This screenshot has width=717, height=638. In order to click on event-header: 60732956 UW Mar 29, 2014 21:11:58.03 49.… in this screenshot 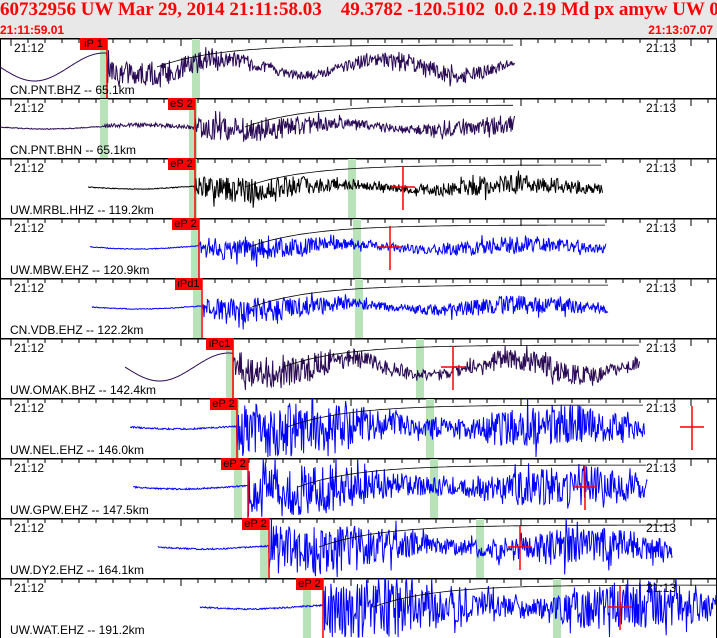, I will do `click(358, 19)`.